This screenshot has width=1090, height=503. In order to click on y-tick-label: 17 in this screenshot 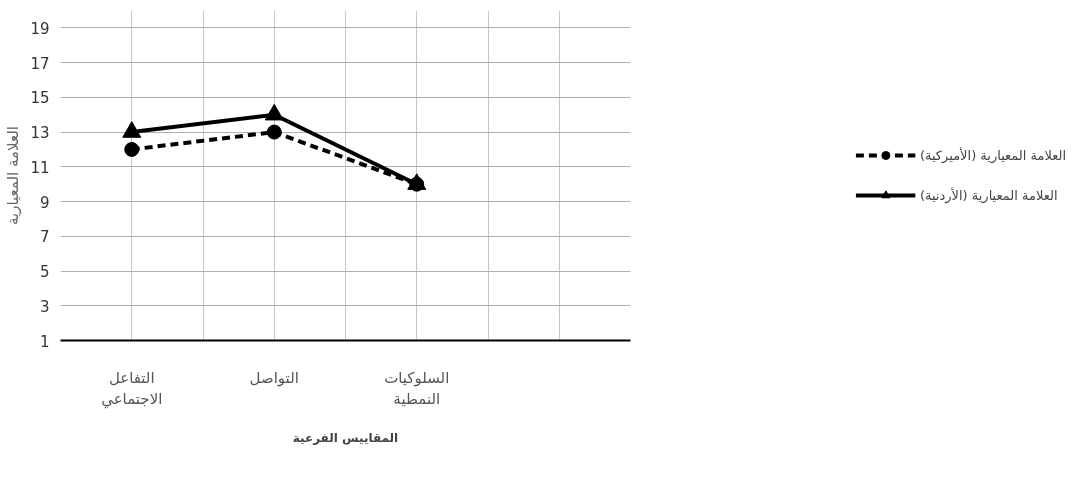, I will do `click(40, 63)`.